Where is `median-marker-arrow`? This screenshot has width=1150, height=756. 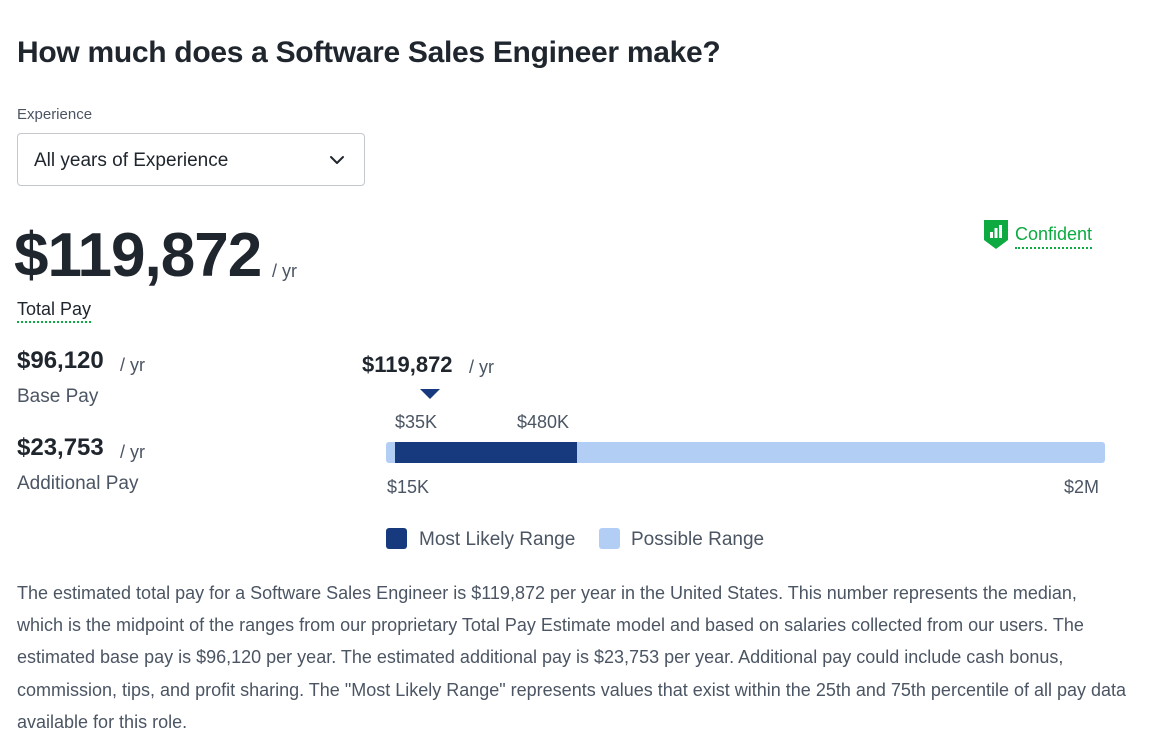
median-marker-arrow is located at coordinates (430, 394).